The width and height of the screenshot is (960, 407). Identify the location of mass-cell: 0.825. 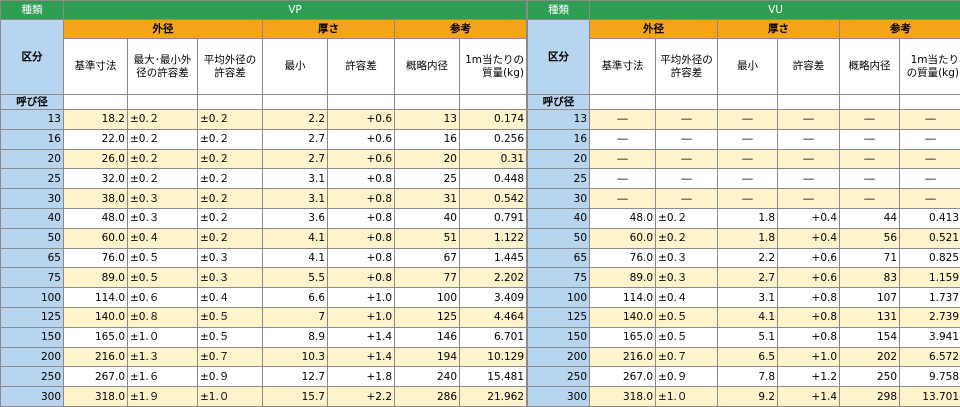
(929, 258).